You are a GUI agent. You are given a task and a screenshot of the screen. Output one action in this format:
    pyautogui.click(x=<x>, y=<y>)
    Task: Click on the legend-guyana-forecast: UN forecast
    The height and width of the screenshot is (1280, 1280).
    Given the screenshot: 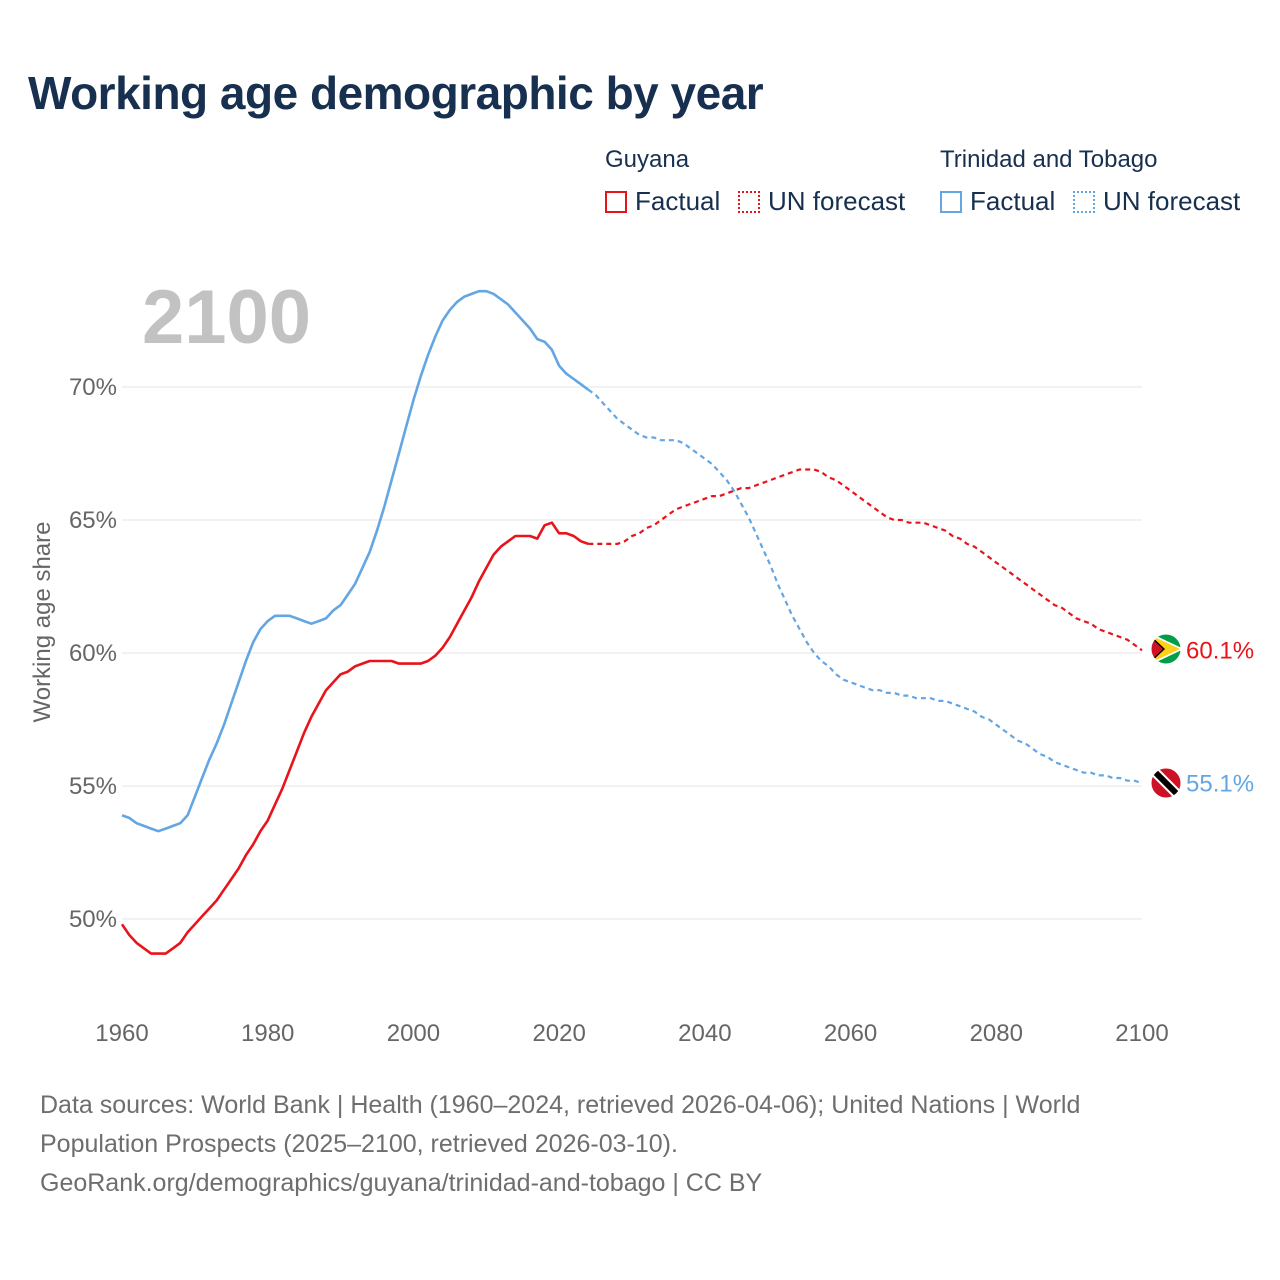 What is the action you would take?
    pyautogui.click(x=821, y=201)
    